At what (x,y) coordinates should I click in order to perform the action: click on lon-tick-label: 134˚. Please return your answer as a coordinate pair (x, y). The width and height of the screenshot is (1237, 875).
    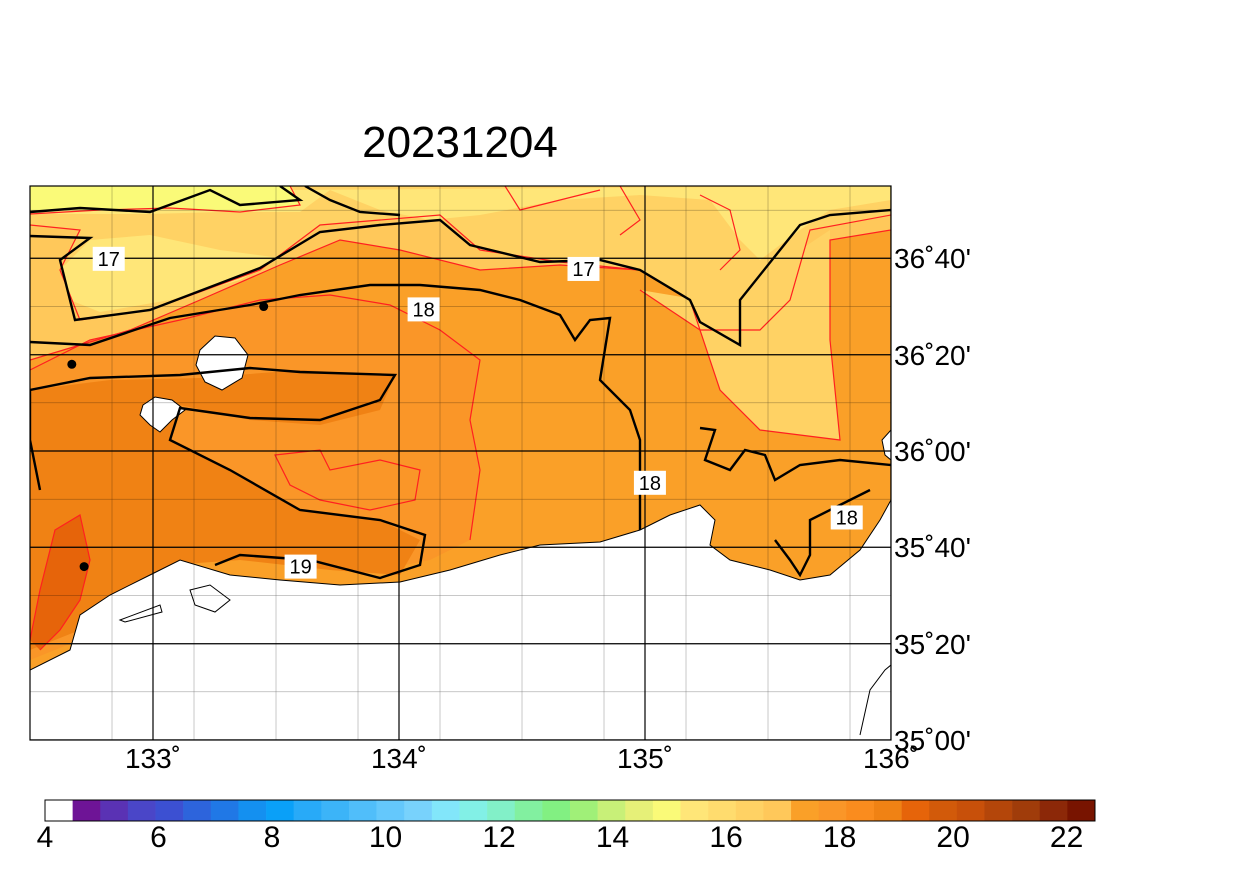
    Looking at the image, I should click on (399, 758).